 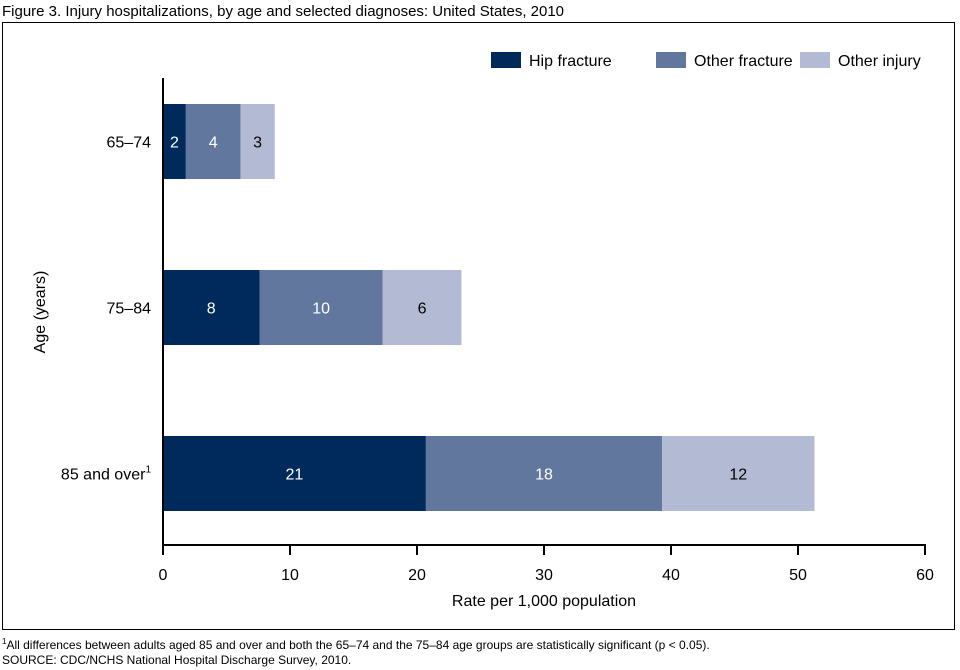 I want to click on data-label: 3, so click(x=257, y=143).